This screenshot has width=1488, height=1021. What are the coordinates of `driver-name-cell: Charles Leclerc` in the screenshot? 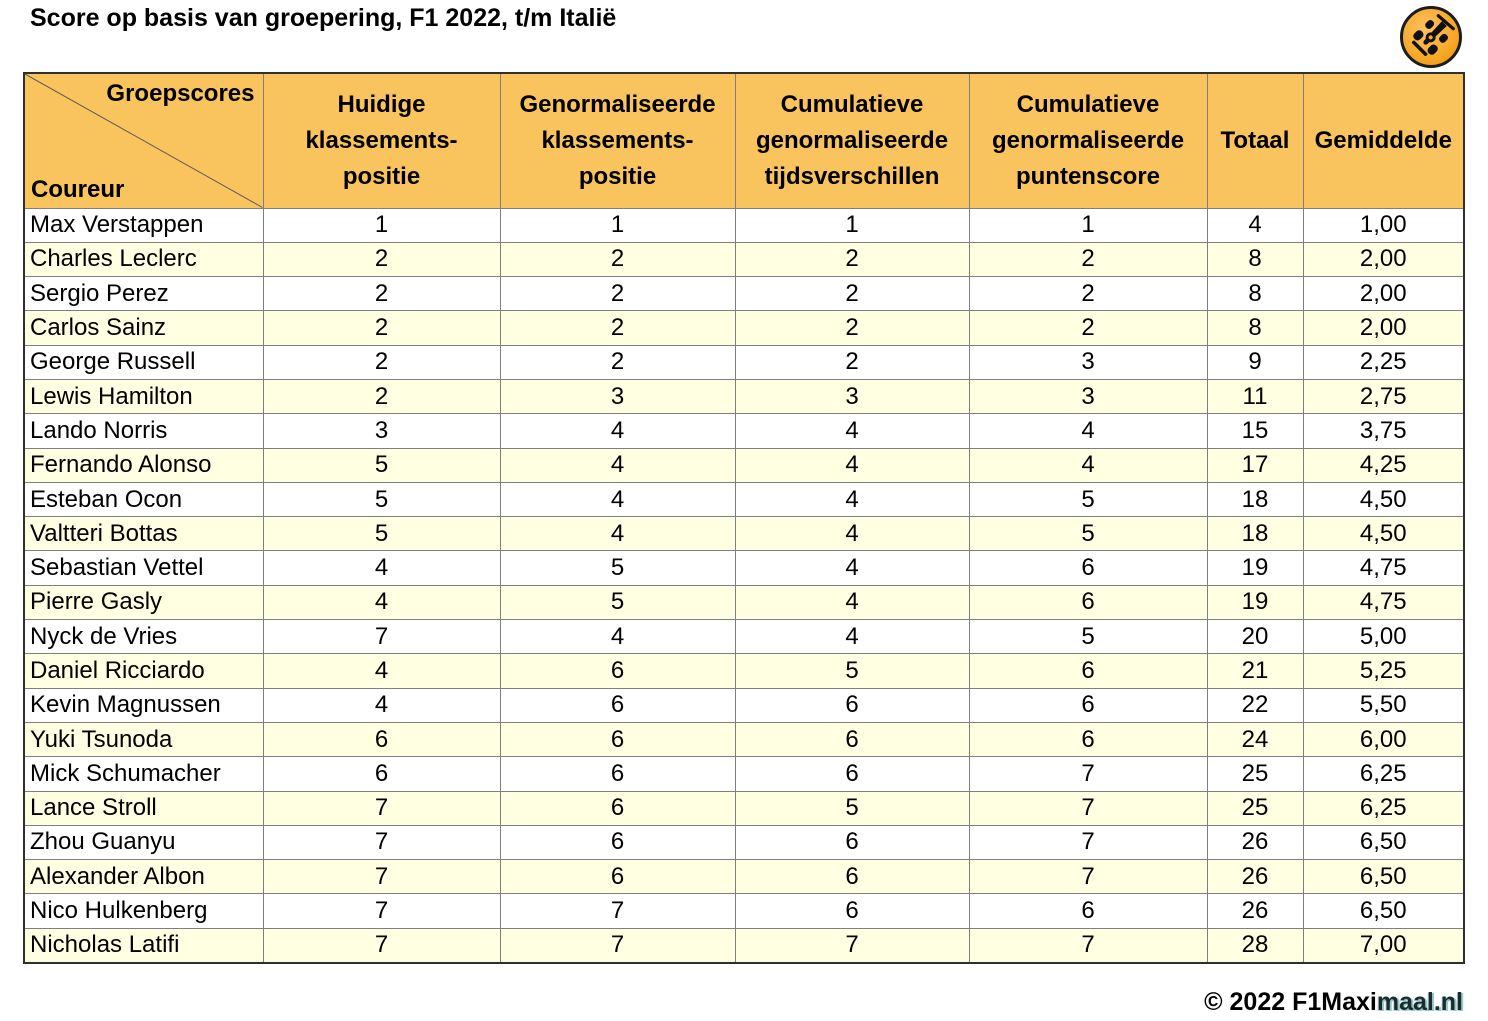 It's located at (143, 259).